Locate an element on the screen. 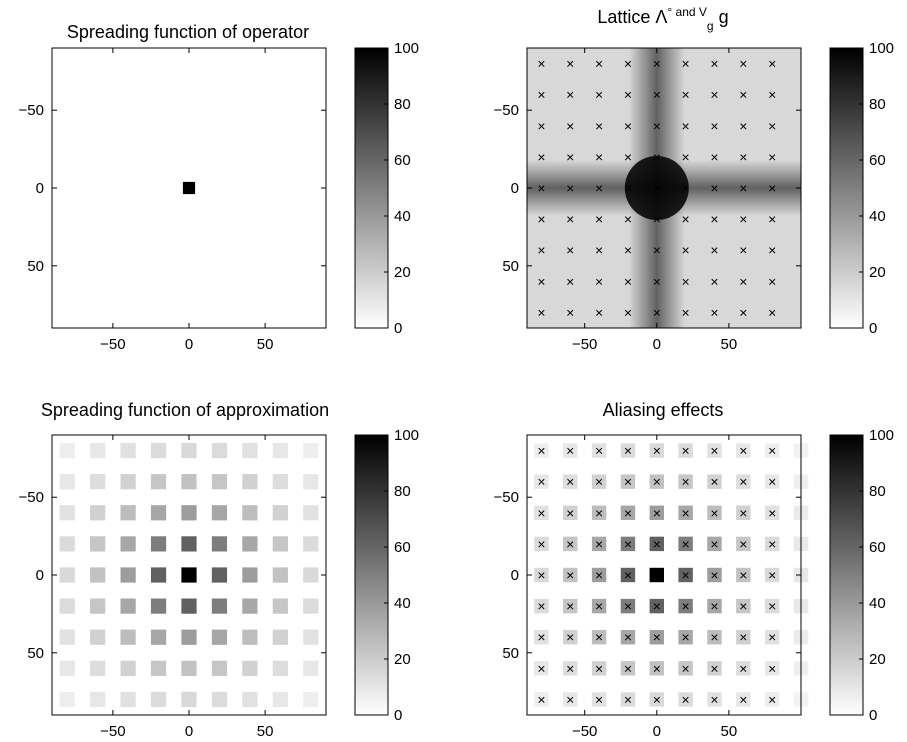 Image resolution: width=907 pixels, height=742 pixels. plot-area is located at coordinates (189, 188).